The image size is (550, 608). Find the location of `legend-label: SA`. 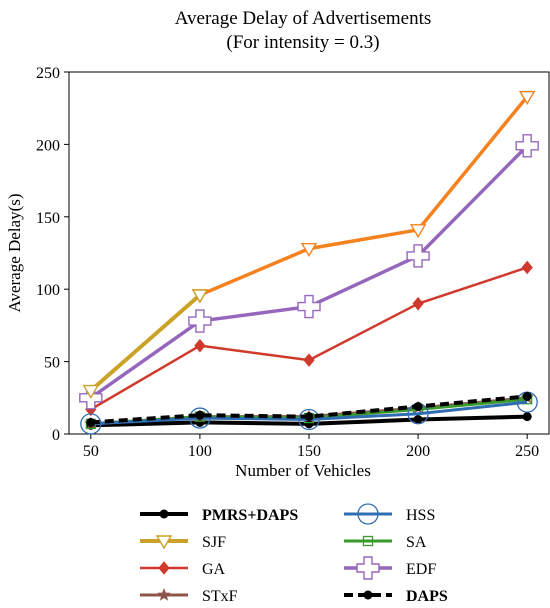

legend-label: SA is located at coordinates (416, 542).